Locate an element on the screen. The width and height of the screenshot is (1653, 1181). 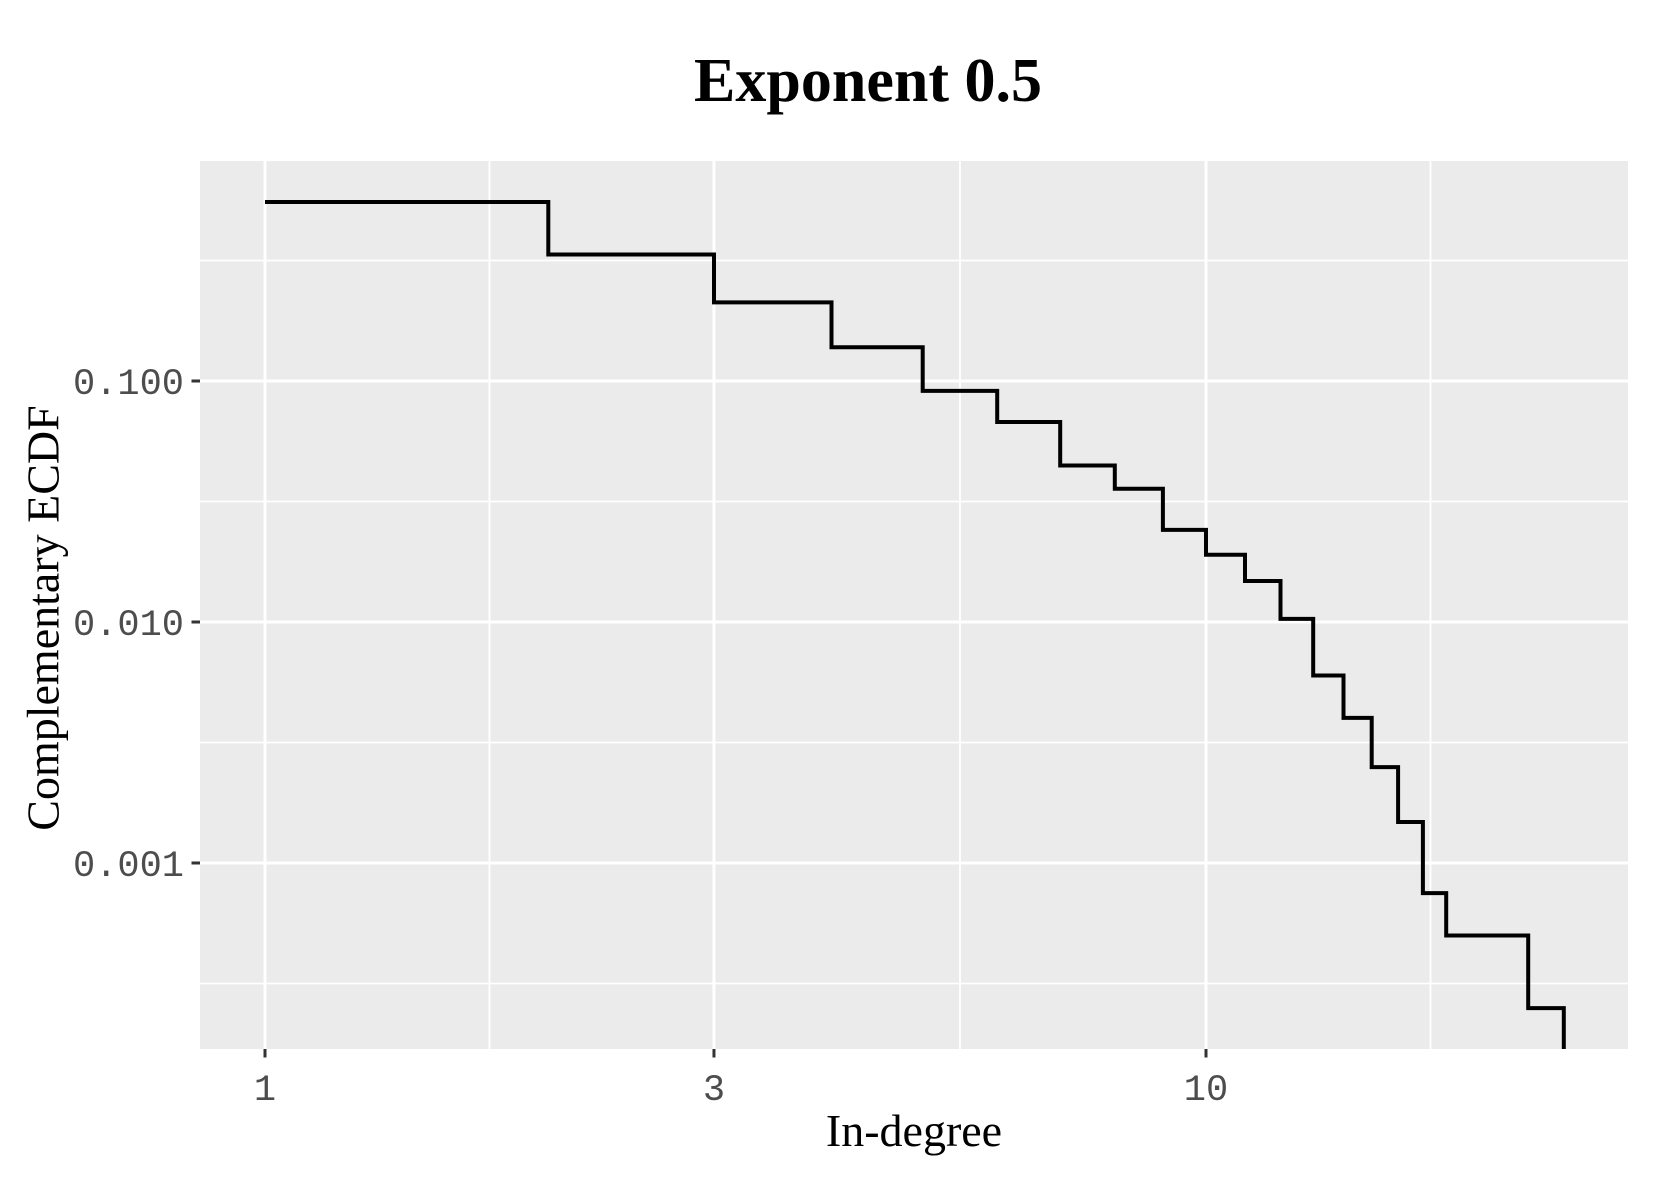
y-axis-title: Complementary ECDF is located at coordinates (43, 618).